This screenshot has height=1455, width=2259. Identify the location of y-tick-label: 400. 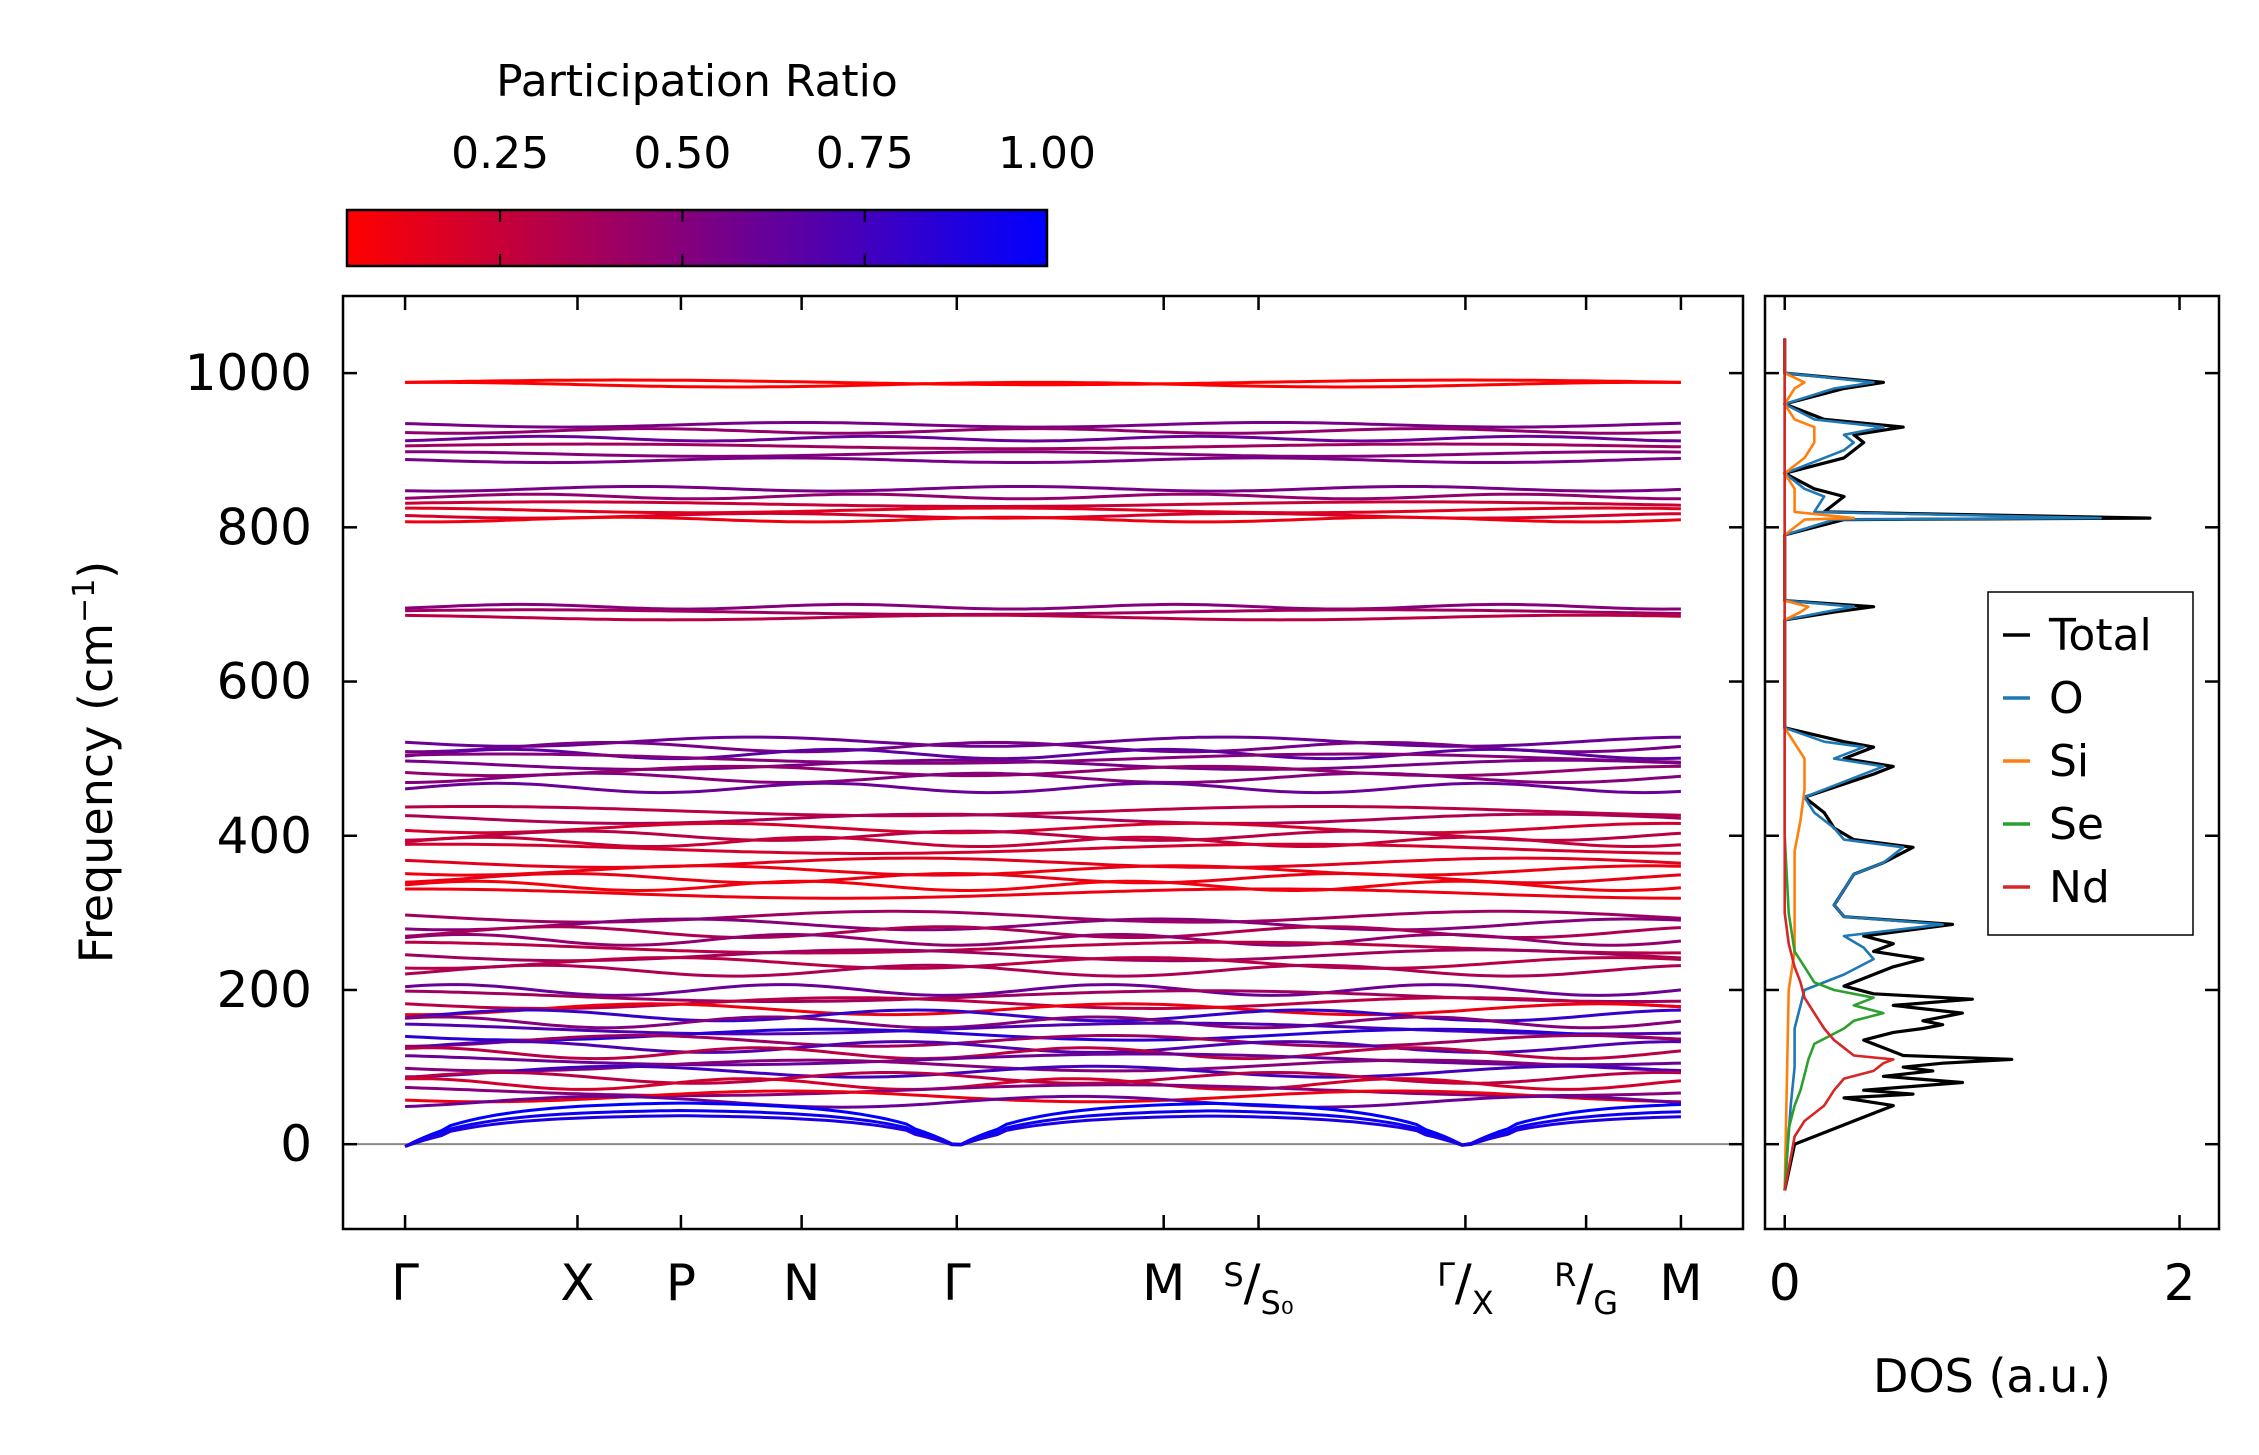
(264, 836).